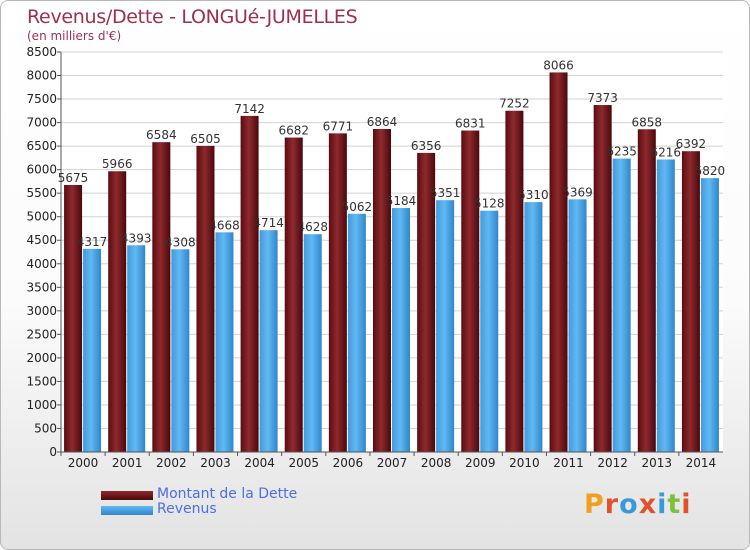 The height and width of the screenshot is (550, 750). What do you see at coordinates (171, 463) in the screenshot?
I see `x-tick-label: 2002` at bounding box center [171, 463].